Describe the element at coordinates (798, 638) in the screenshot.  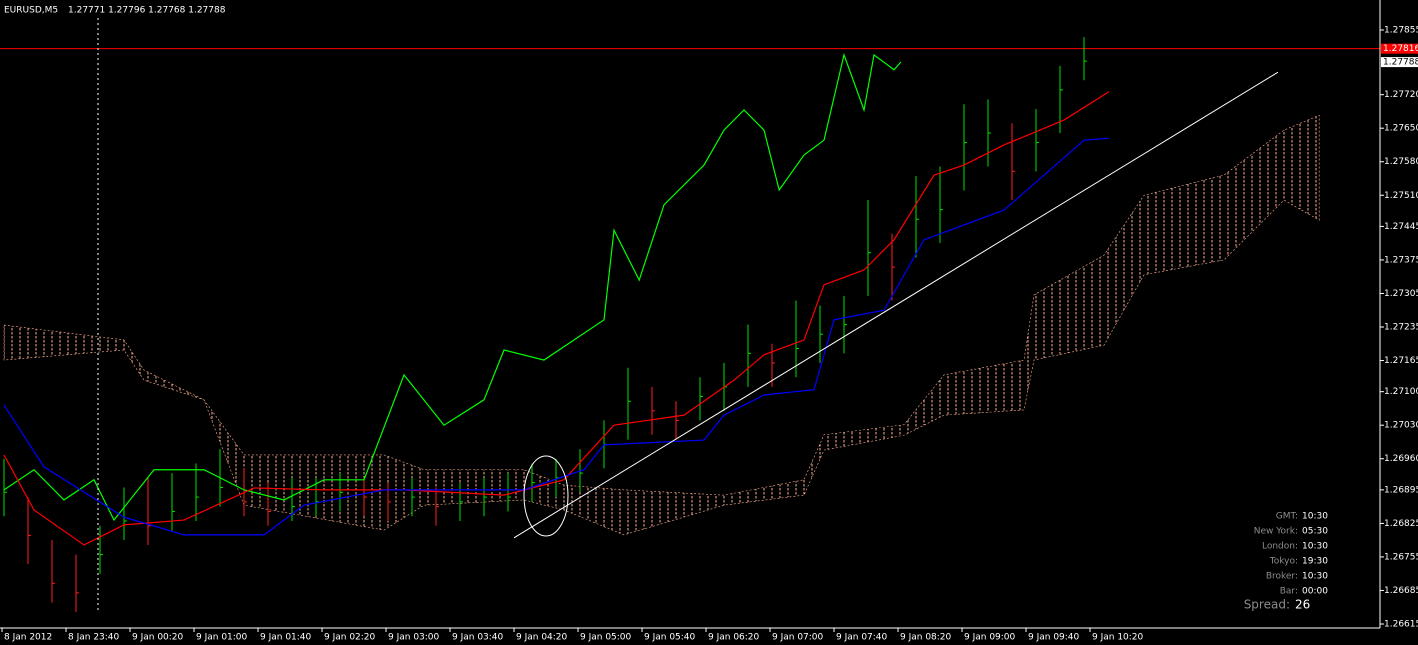
I see `x-tick-label: 9 Jan 07:00` at that location.